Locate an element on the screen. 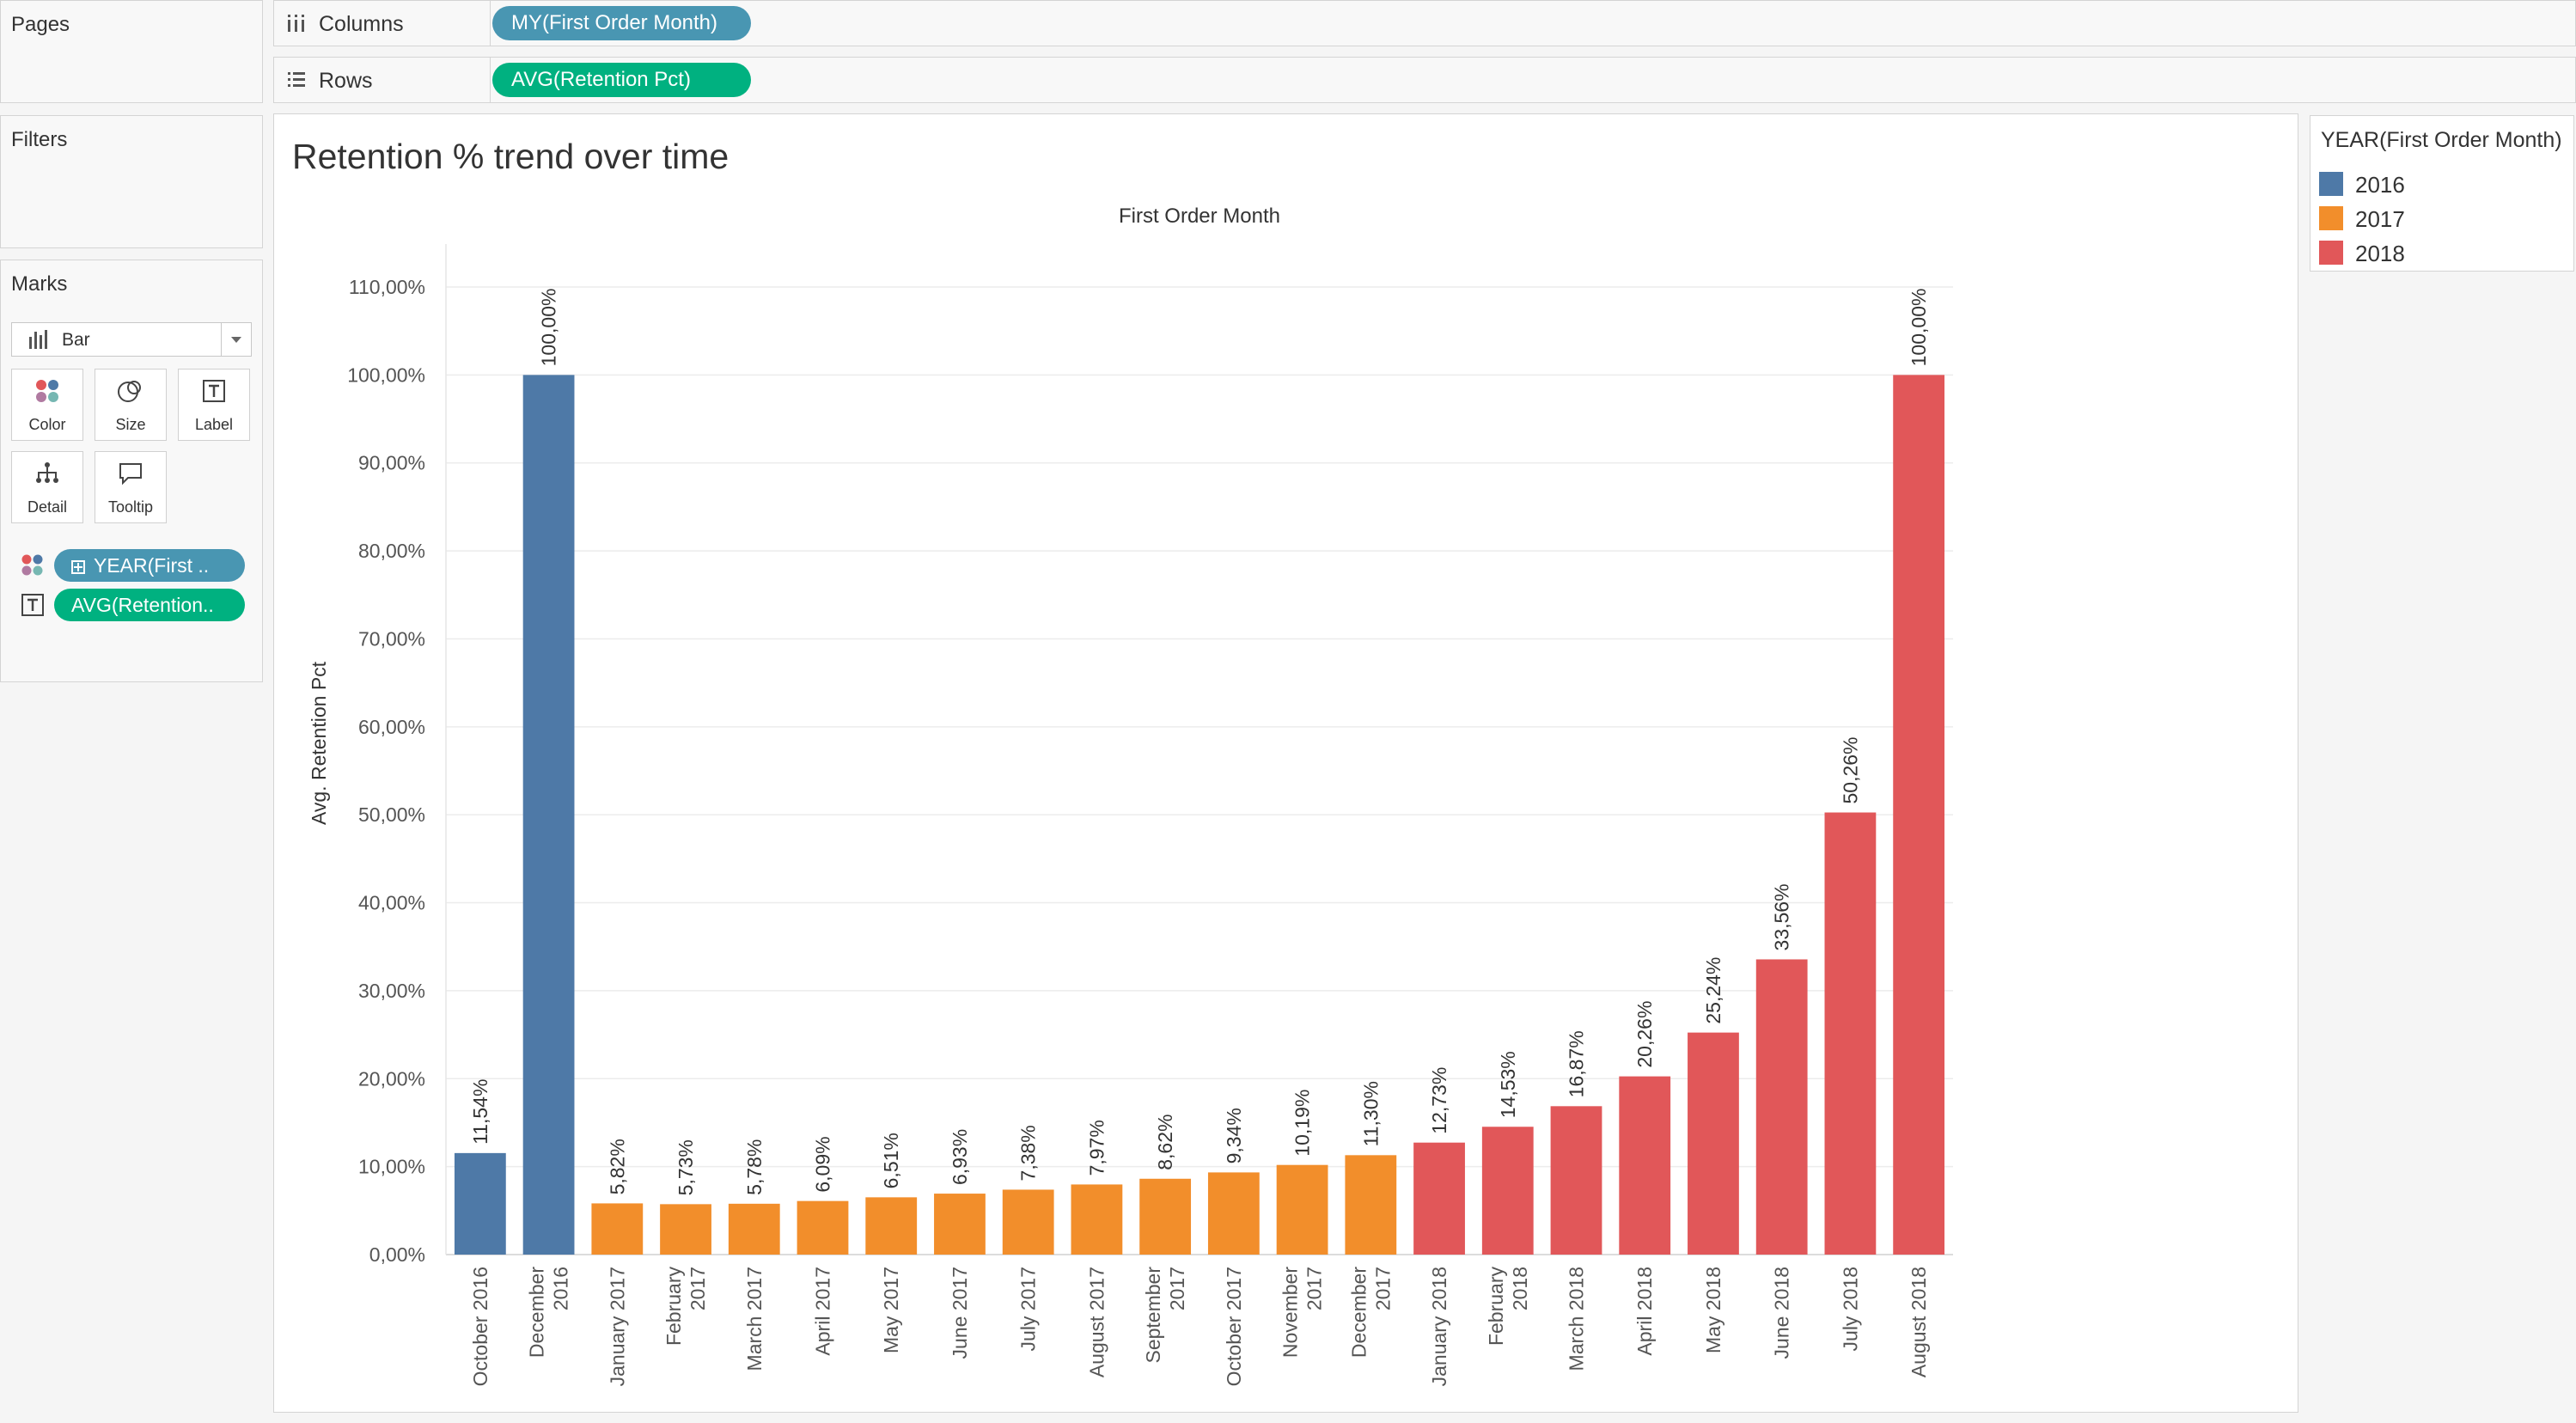 Image resolution: width=2576 pixels, height=1423 pixels. label-button: Label is located at coordinates (214, 405).